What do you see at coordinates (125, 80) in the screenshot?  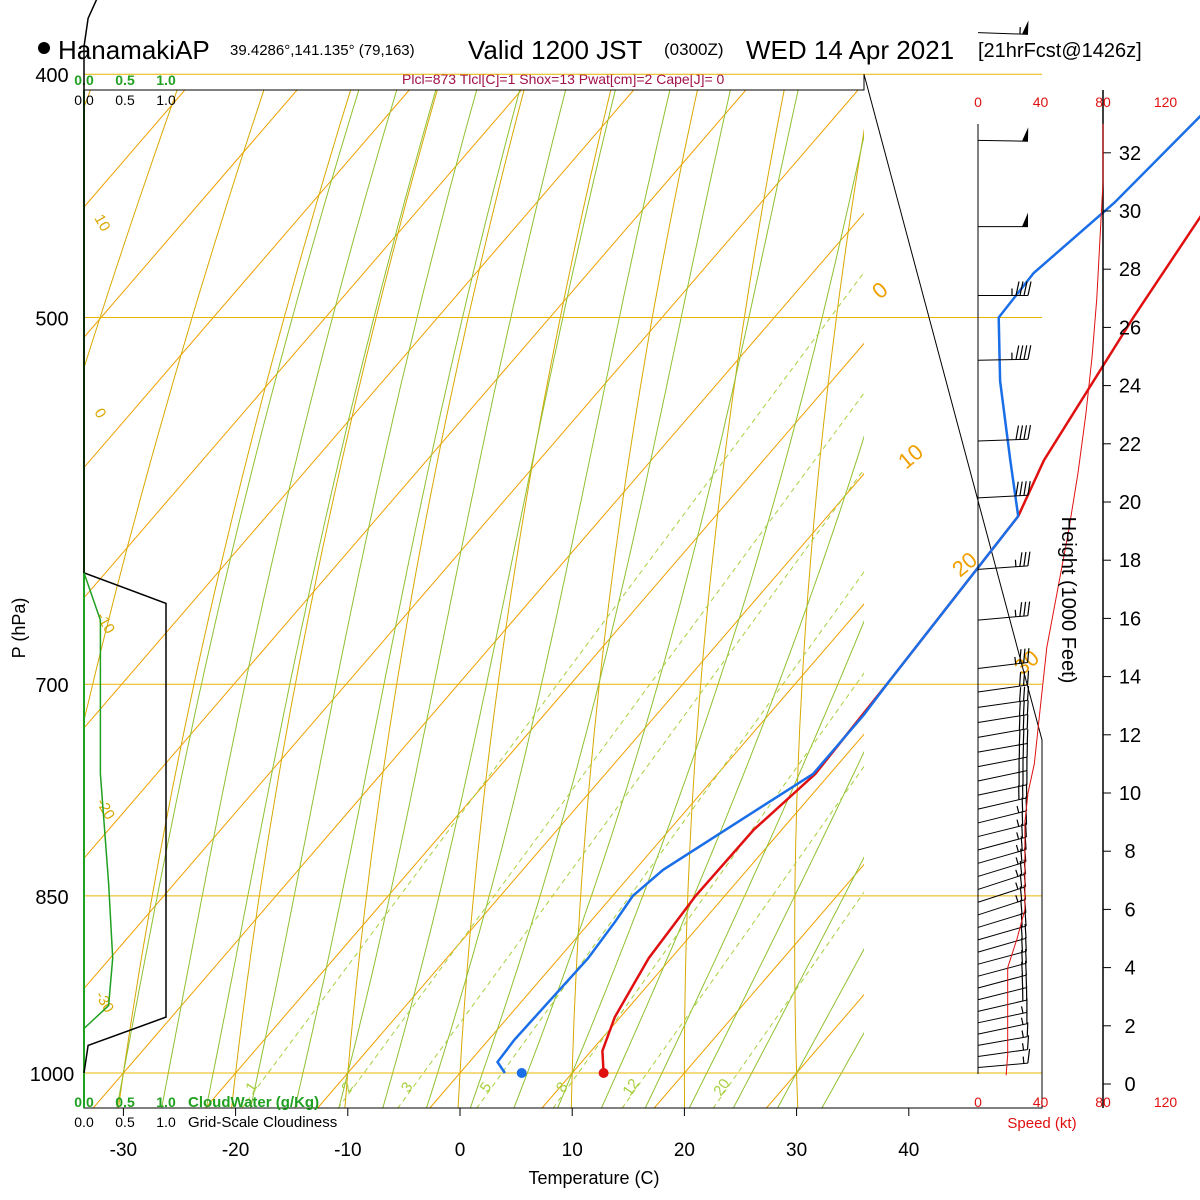 I see `cloudwater-scale-top: 0.5` at bounding box center [125, 80].